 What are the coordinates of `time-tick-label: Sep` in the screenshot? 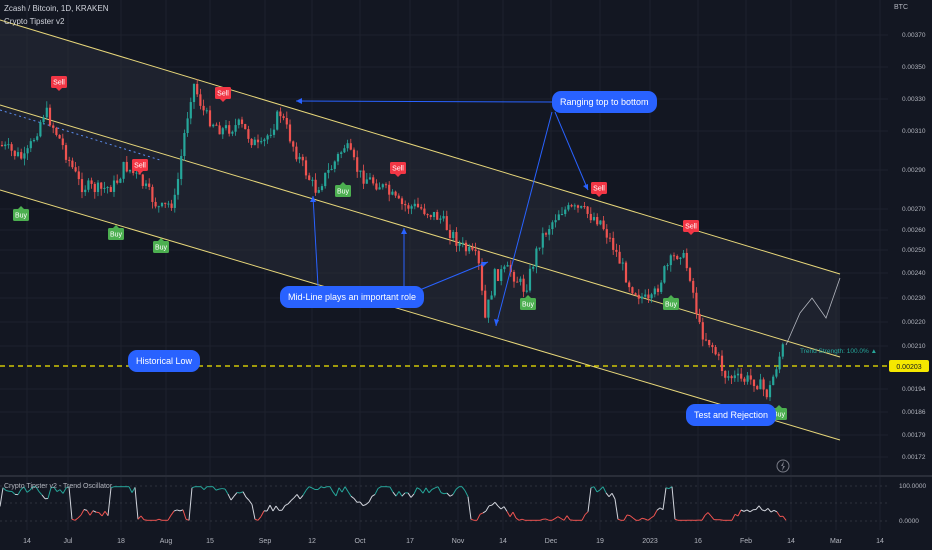 It's located at (265, 541).